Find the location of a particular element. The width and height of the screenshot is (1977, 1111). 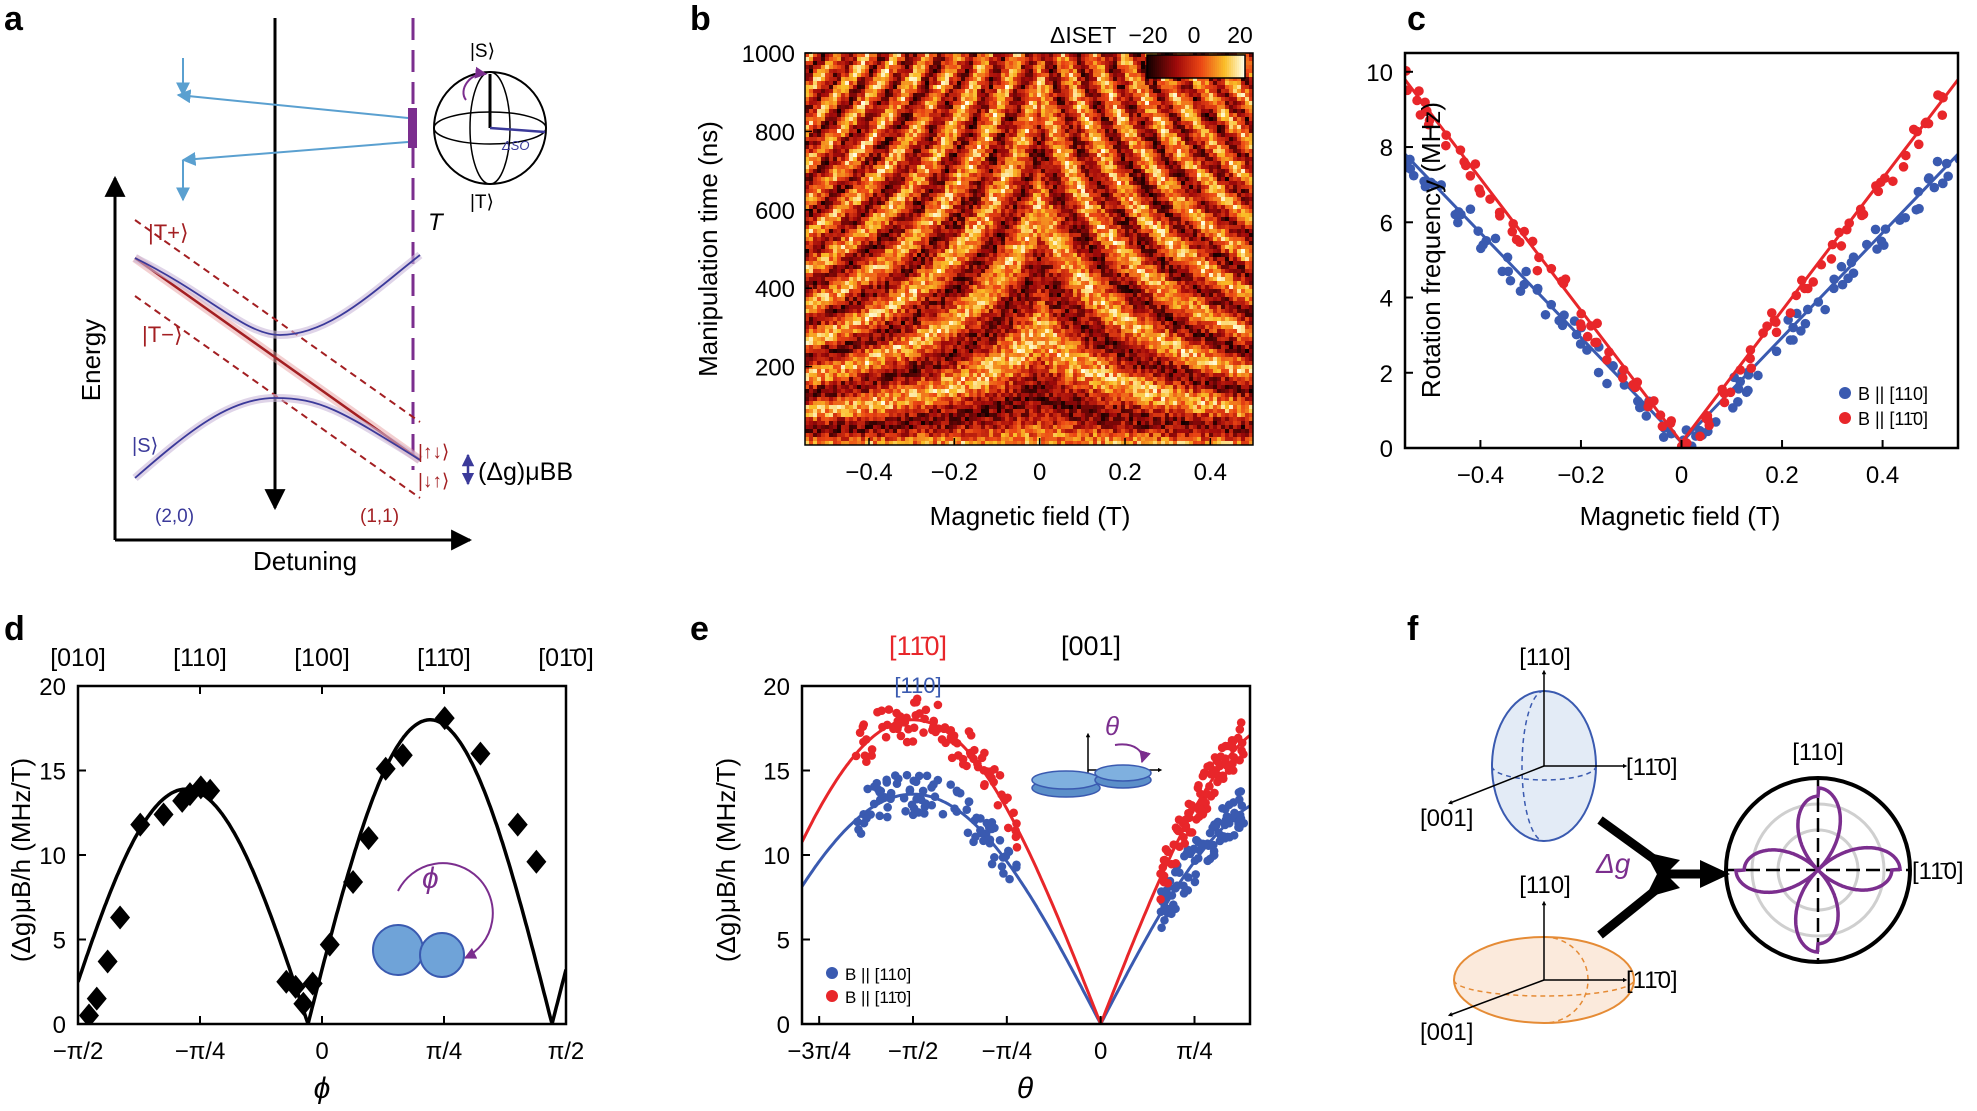

panel-label-a: a is located at coordinates (14, 19).